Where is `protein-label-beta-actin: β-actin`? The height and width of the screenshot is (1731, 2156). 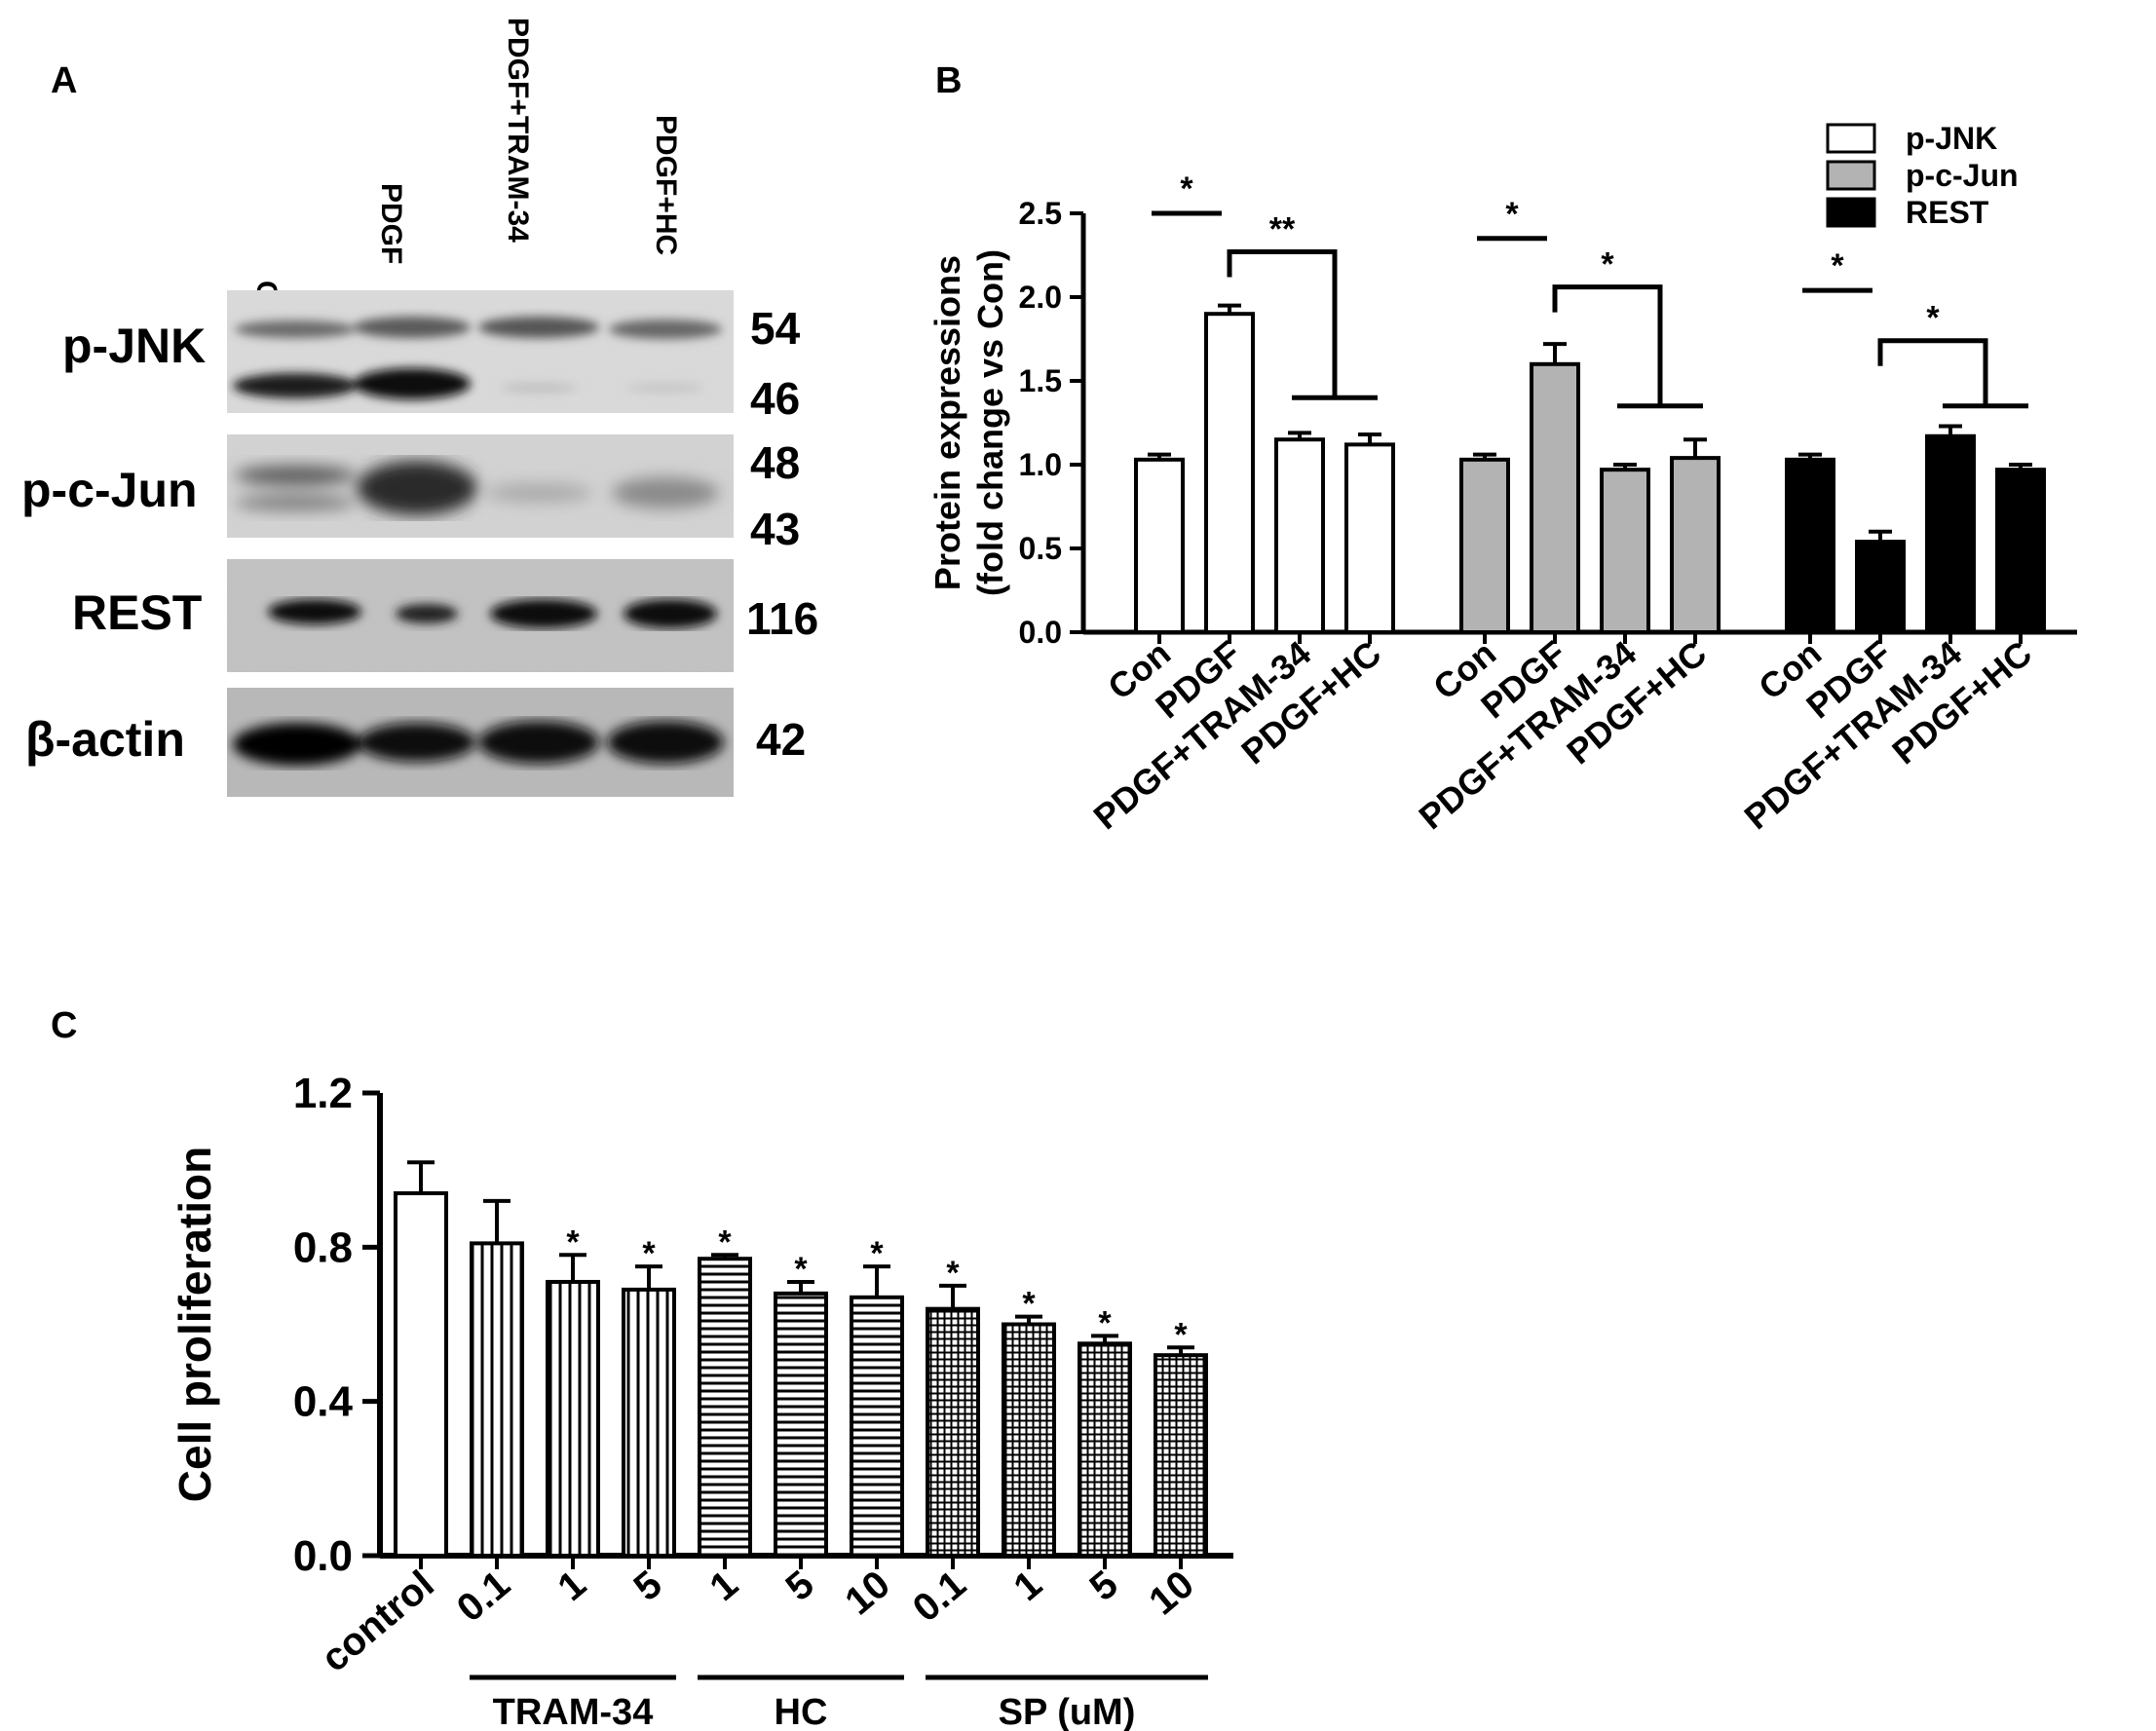 protein-label-beta-actin: β-actin is located at coordinates (105, 739).